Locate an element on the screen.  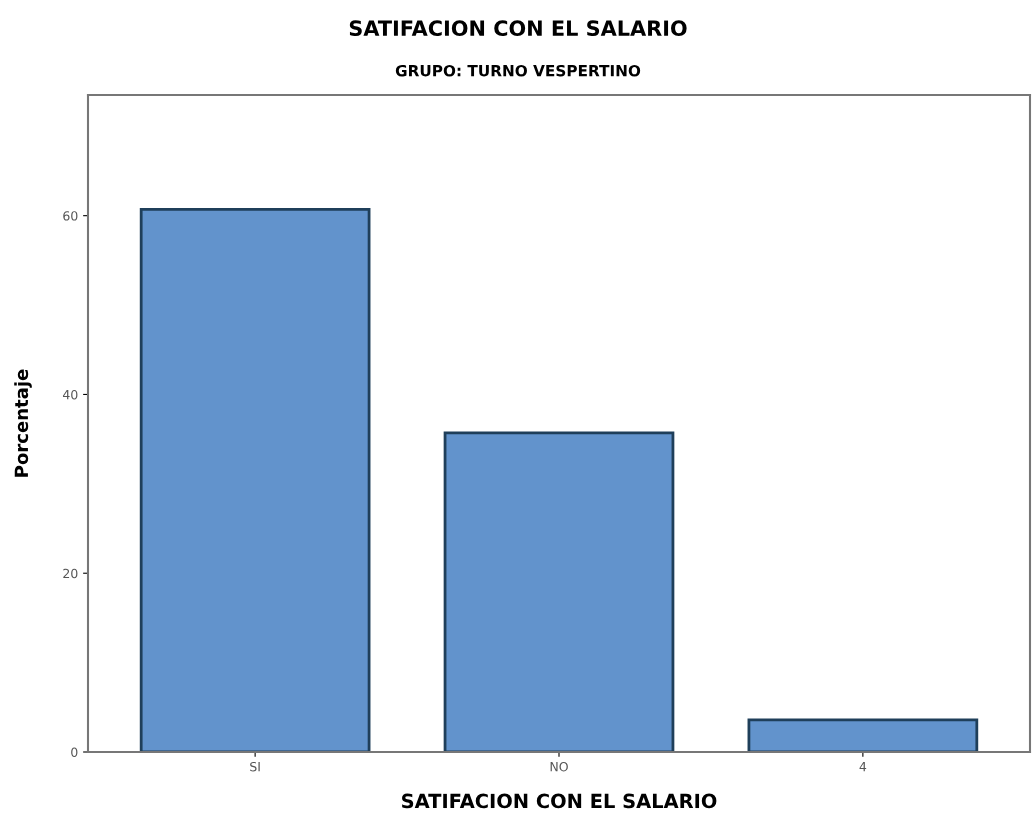
chart-title: SATIFACION CON EL SALARIO is located at coordinates (518, 28).